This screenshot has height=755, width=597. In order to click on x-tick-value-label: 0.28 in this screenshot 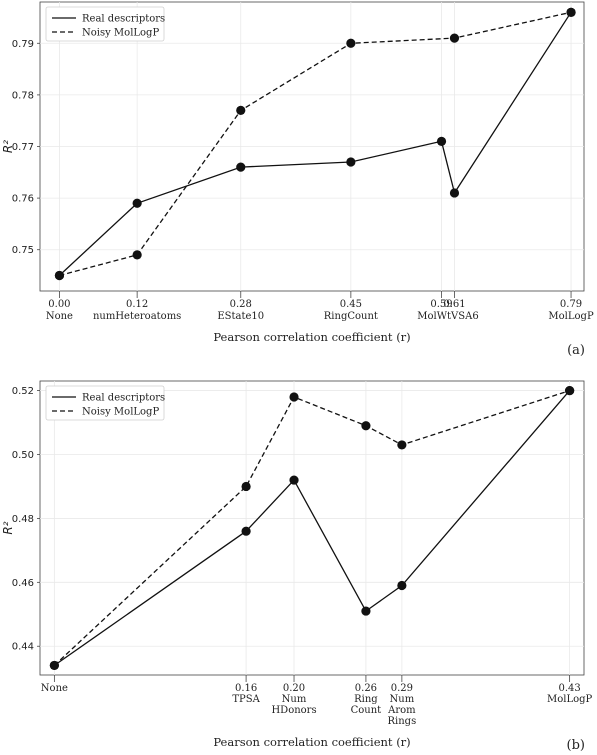, I will do `click(241, 304)`.